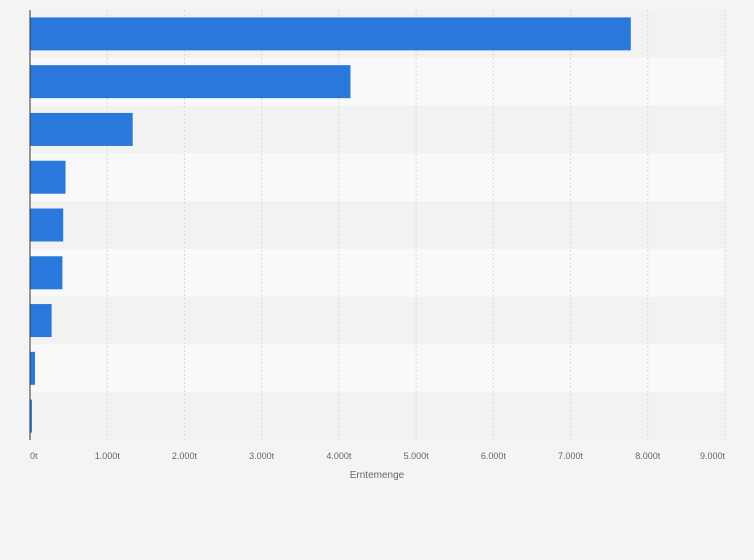  I want to click on x-tick-label: 7.000t, so click(571, 456).